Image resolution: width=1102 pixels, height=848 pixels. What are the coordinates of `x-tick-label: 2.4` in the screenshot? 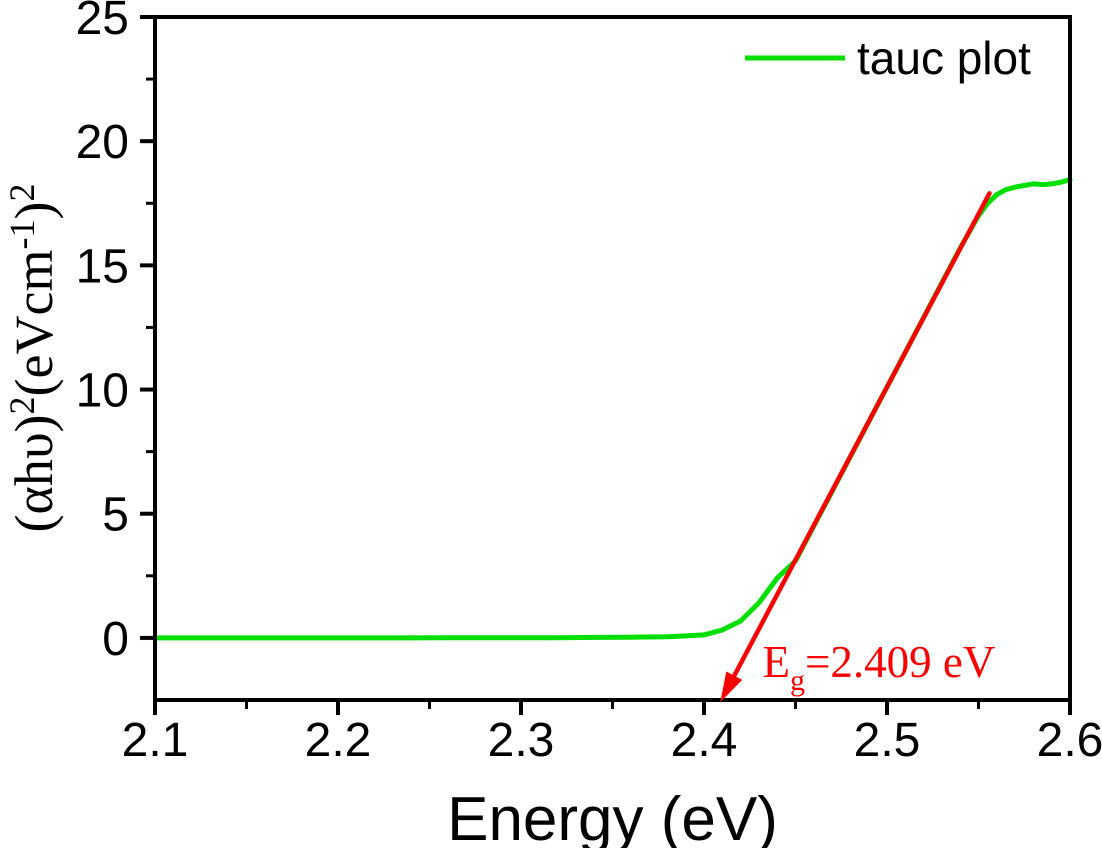 It's located at (704, 740).